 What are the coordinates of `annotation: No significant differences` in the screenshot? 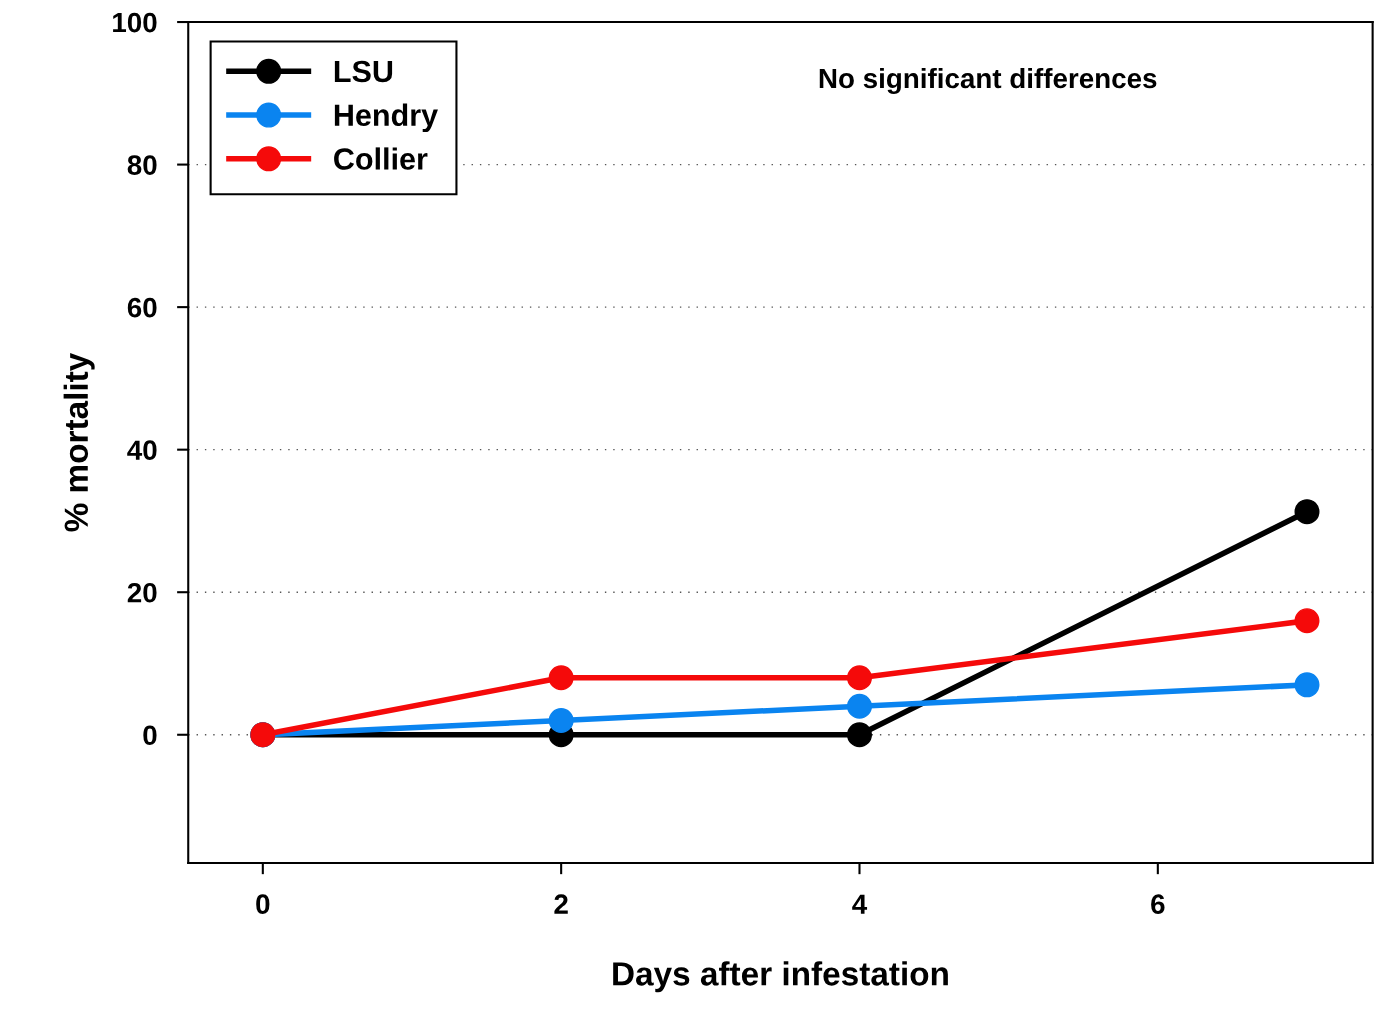 It's located at (988, 80).